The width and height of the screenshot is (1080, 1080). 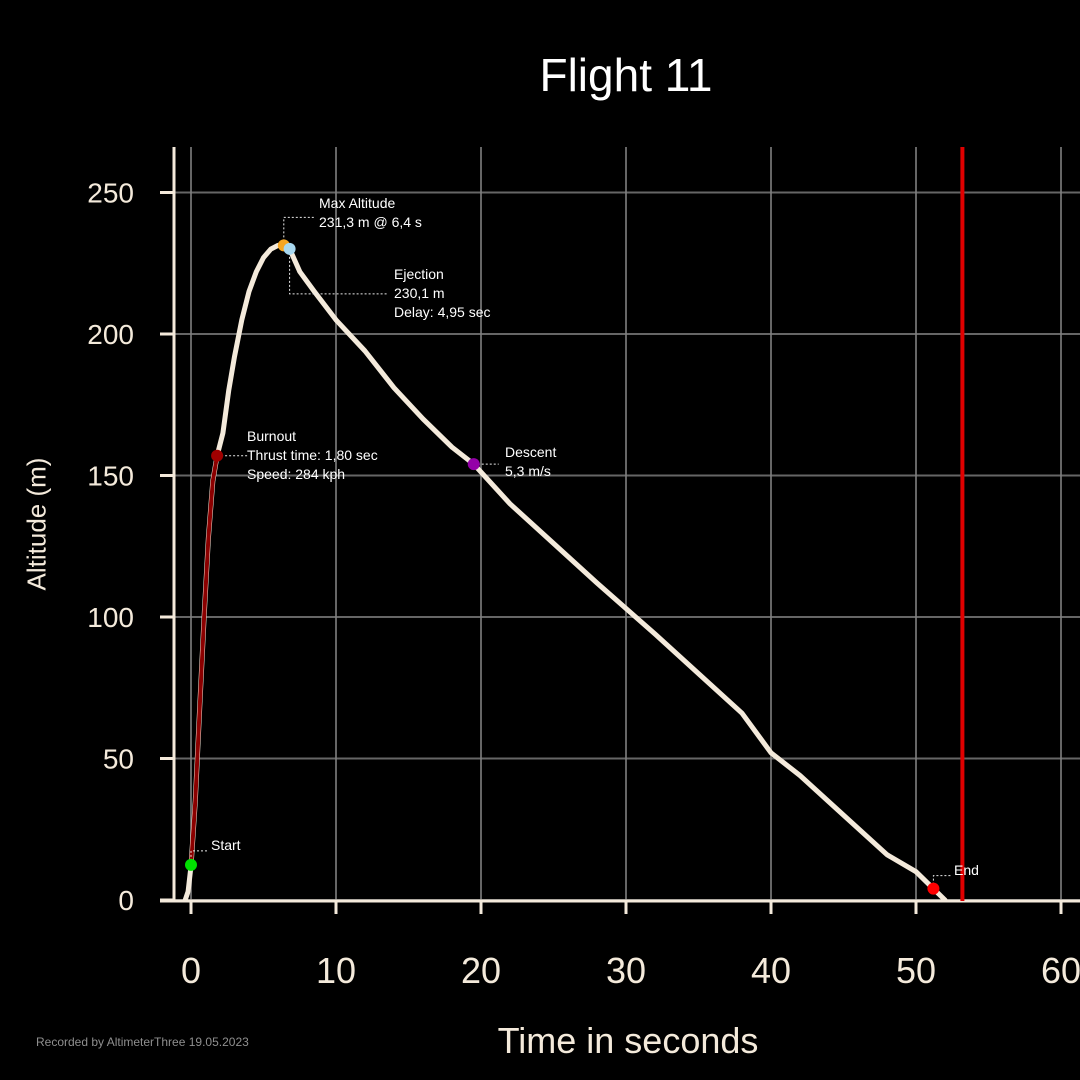 I want to click on ejection-label-0: Ejection, so click(x=419, y=274).